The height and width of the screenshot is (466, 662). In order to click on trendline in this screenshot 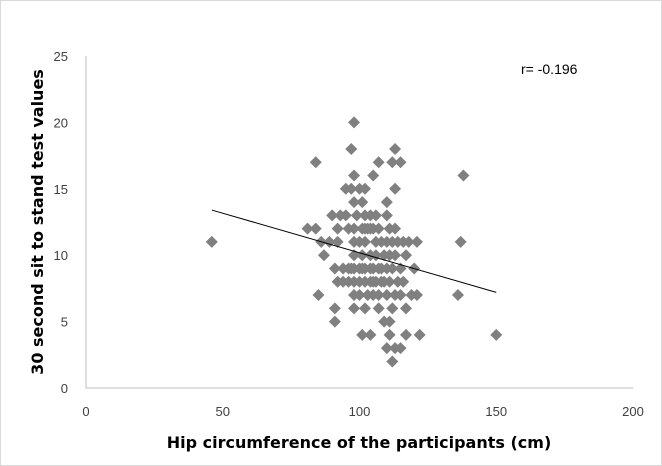, I will do `click(354, 251)`.